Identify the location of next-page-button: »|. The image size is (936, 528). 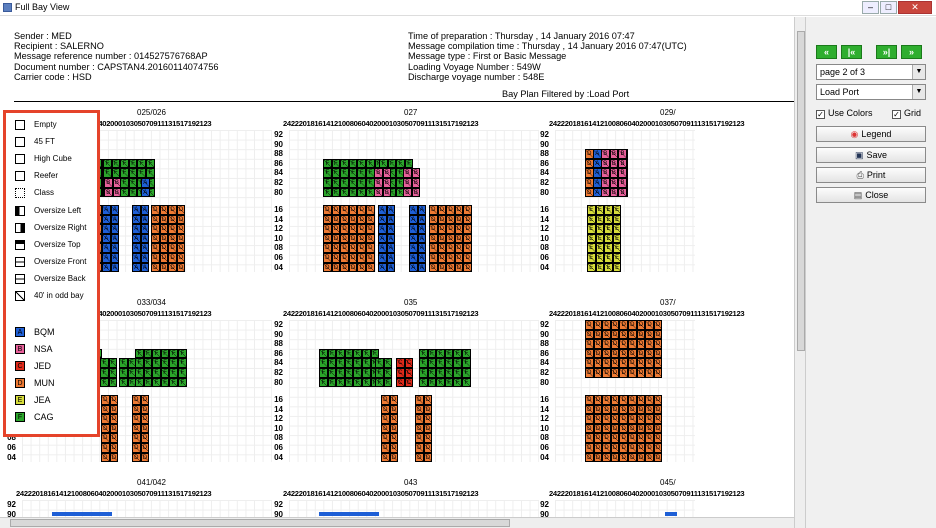
(886, 52).